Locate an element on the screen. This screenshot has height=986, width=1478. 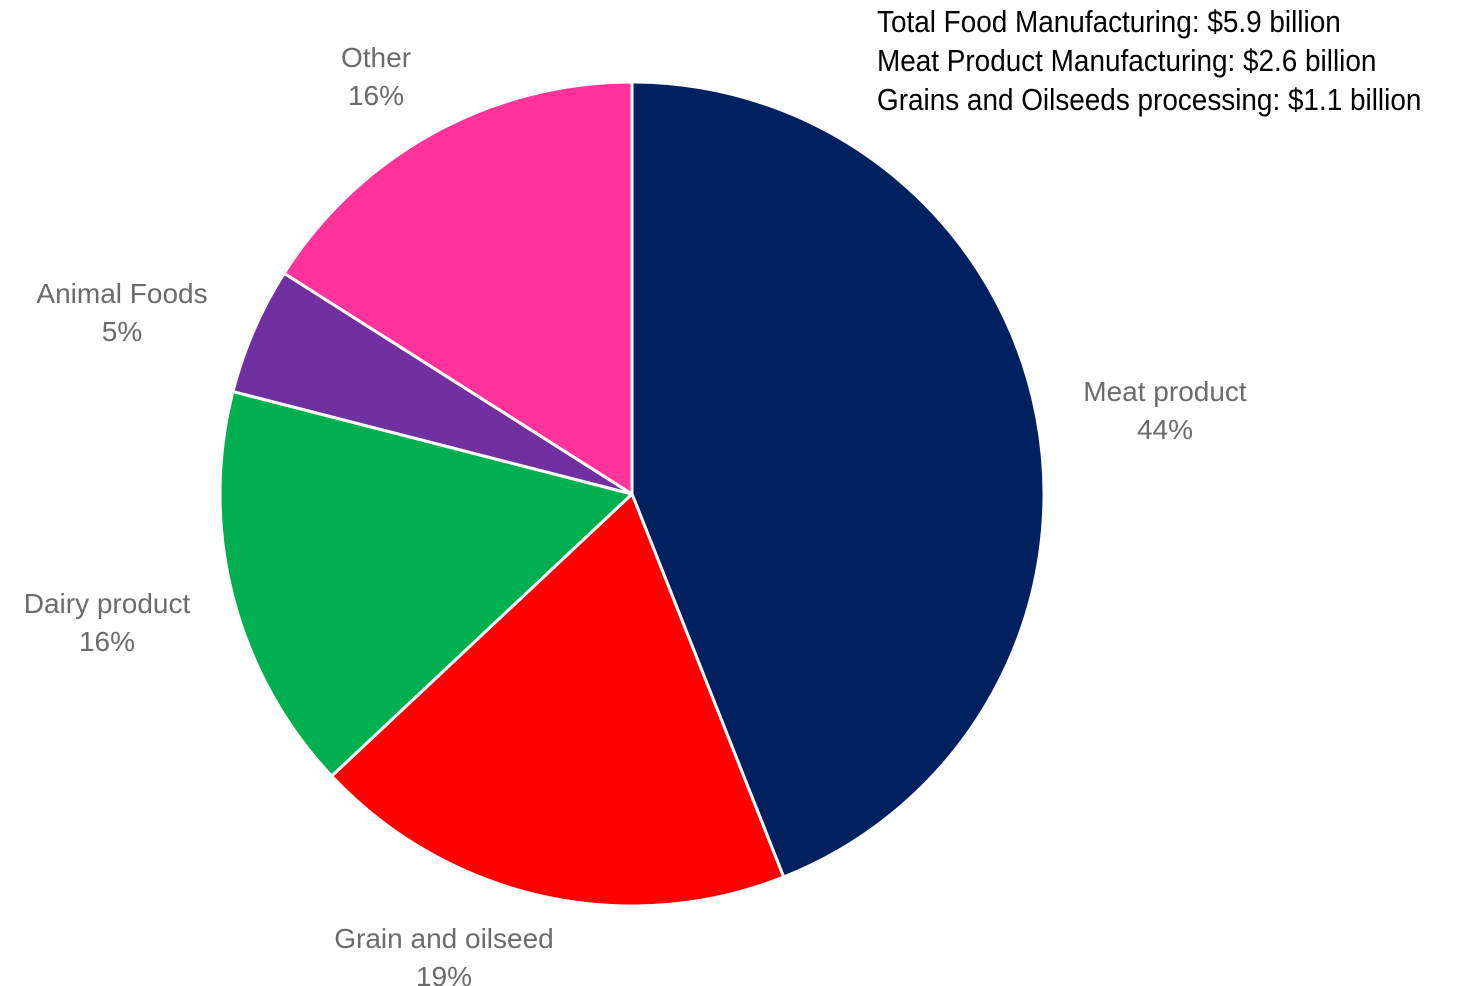
slice-label-grain-and-oilseed: Grain and oilseed is located at coordinates (443, 938).